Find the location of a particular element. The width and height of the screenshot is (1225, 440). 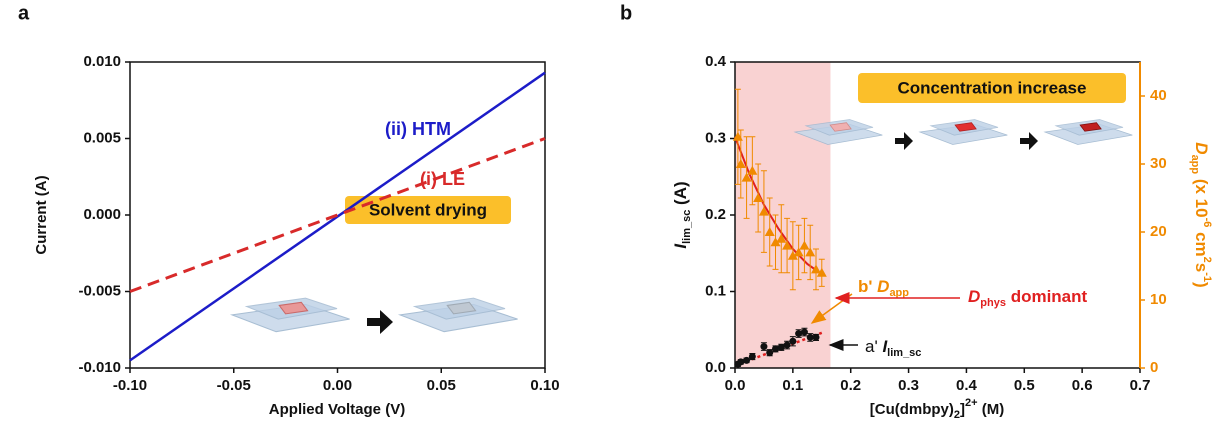

x-tick-label: 0.1 is located at coordinates (792, 385).